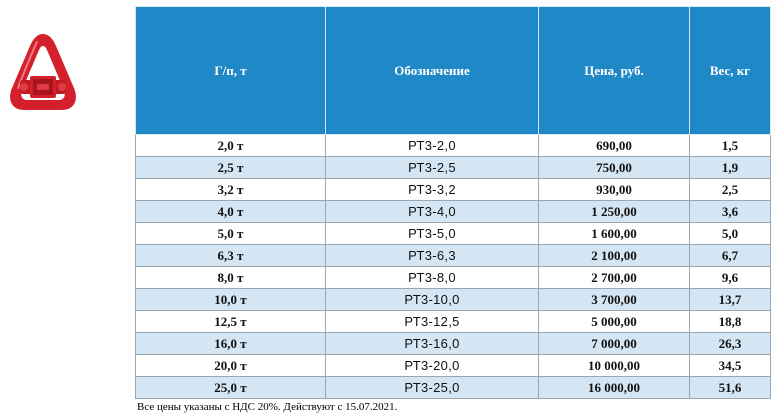 This screenshot has height=419, width=777. What do you see at coordinates (730, 233) in the screenshot?
I see `cell-weight: 5,0` at bounding box center [730, 233].